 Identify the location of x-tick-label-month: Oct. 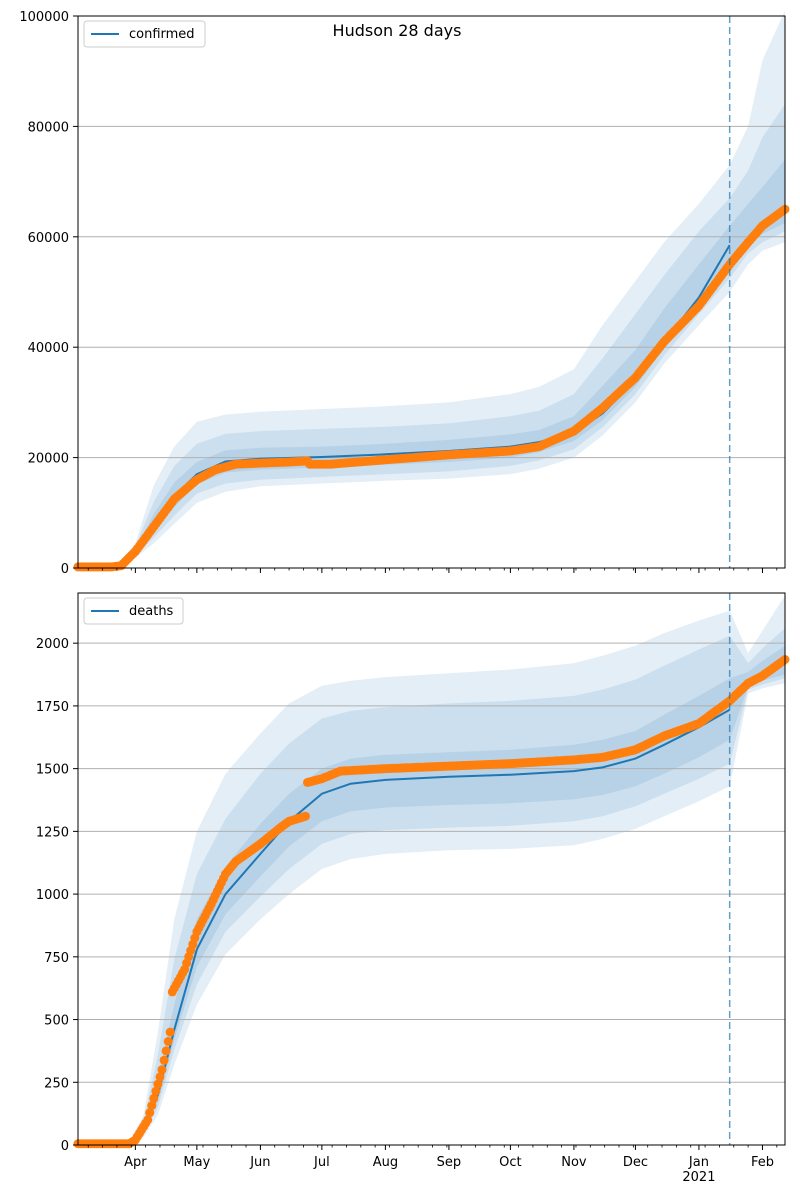
(510, 1162).